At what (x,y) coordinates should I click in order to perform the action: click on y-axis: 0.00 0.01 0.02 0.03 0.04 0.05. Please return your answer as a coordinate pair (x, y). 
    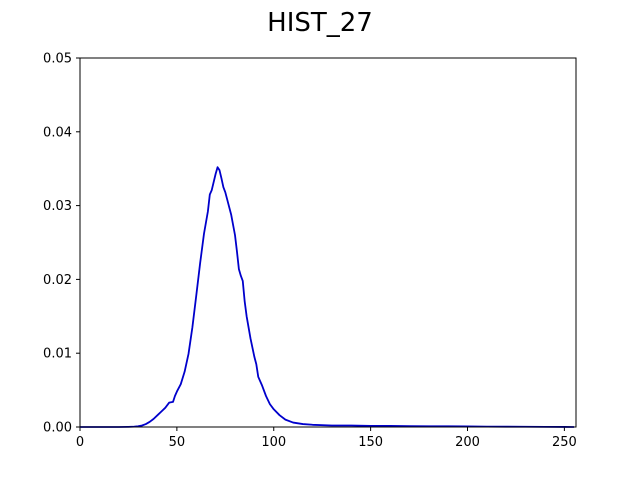
    Looking at the image, I should click on (61, 244).